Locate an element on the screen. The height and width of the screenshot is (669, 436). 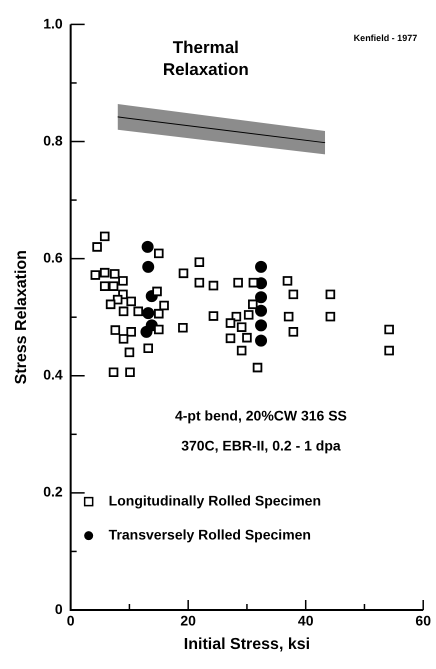
y-tick-label: 0.8 is located at coordinates (53, 140).